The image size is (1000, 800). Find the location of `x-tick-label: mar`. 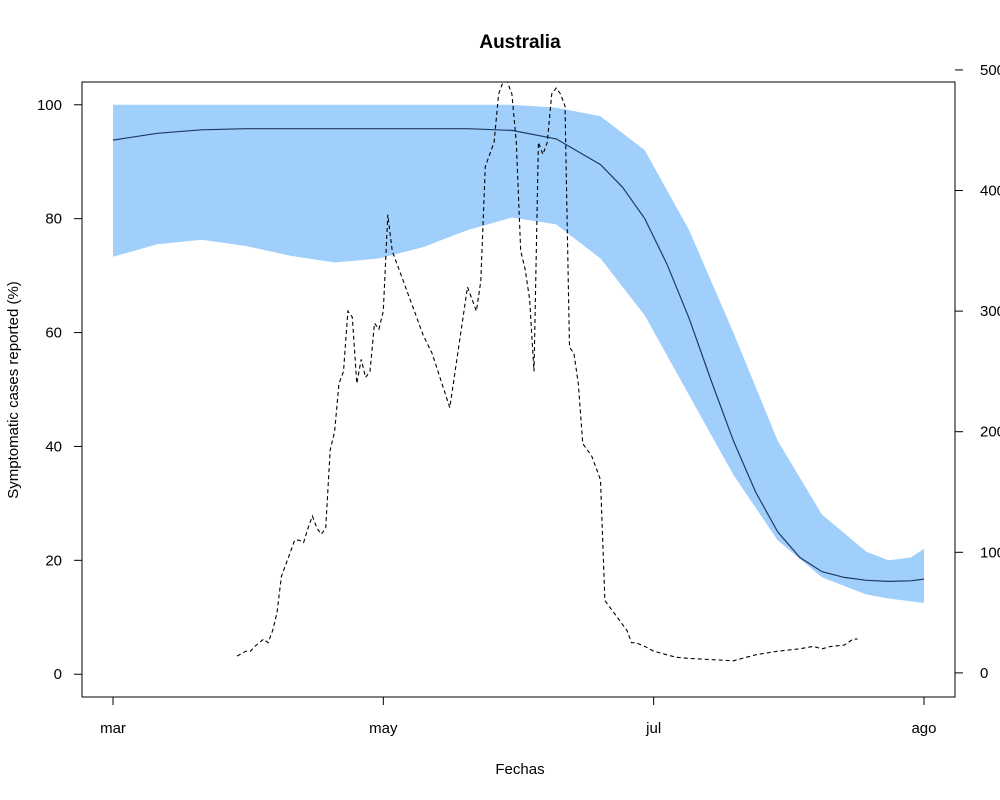

x-tick-label: mar is located at coordinates (113, 728).